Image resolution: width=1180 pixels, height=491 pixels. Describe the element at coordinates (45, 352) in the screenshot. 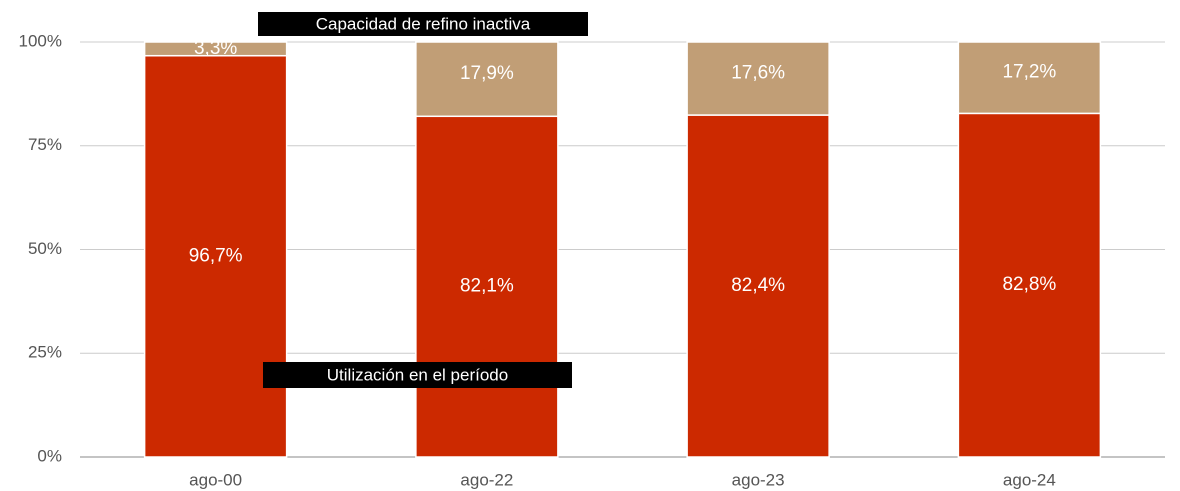

I see `y-tick-label: 25%` at that location.